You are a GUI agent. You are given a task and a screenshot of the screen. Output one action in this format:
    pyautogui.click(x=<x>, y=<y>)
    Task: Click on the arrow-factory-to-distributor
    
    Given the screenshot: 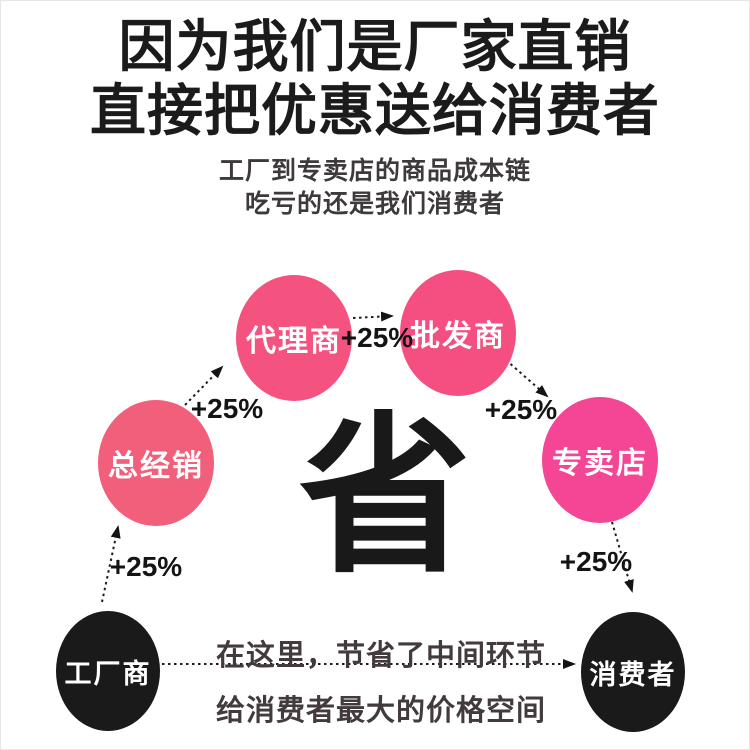 What is the action you would take?
    pyautogui.click(x=111, y=564)
    